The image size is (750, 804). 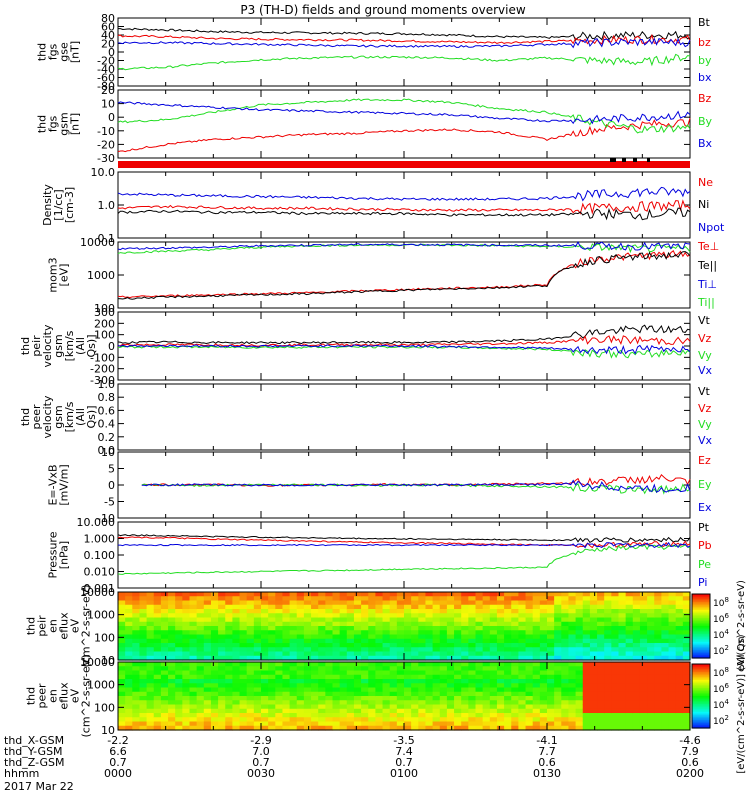 What do you see at coordinates (404, 116) in the screenshot?
I see `series-By` at bounding box center [404, 116].